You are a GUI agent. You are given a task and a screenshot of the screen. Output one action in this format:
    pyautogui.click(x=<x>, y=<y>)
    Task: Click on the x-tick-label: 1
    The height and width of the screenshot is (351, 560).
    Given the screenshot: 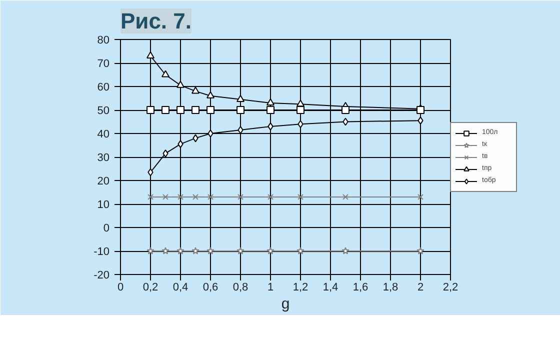 What is the action you would take?
    pyautogui.click(x=270, y=288)
    